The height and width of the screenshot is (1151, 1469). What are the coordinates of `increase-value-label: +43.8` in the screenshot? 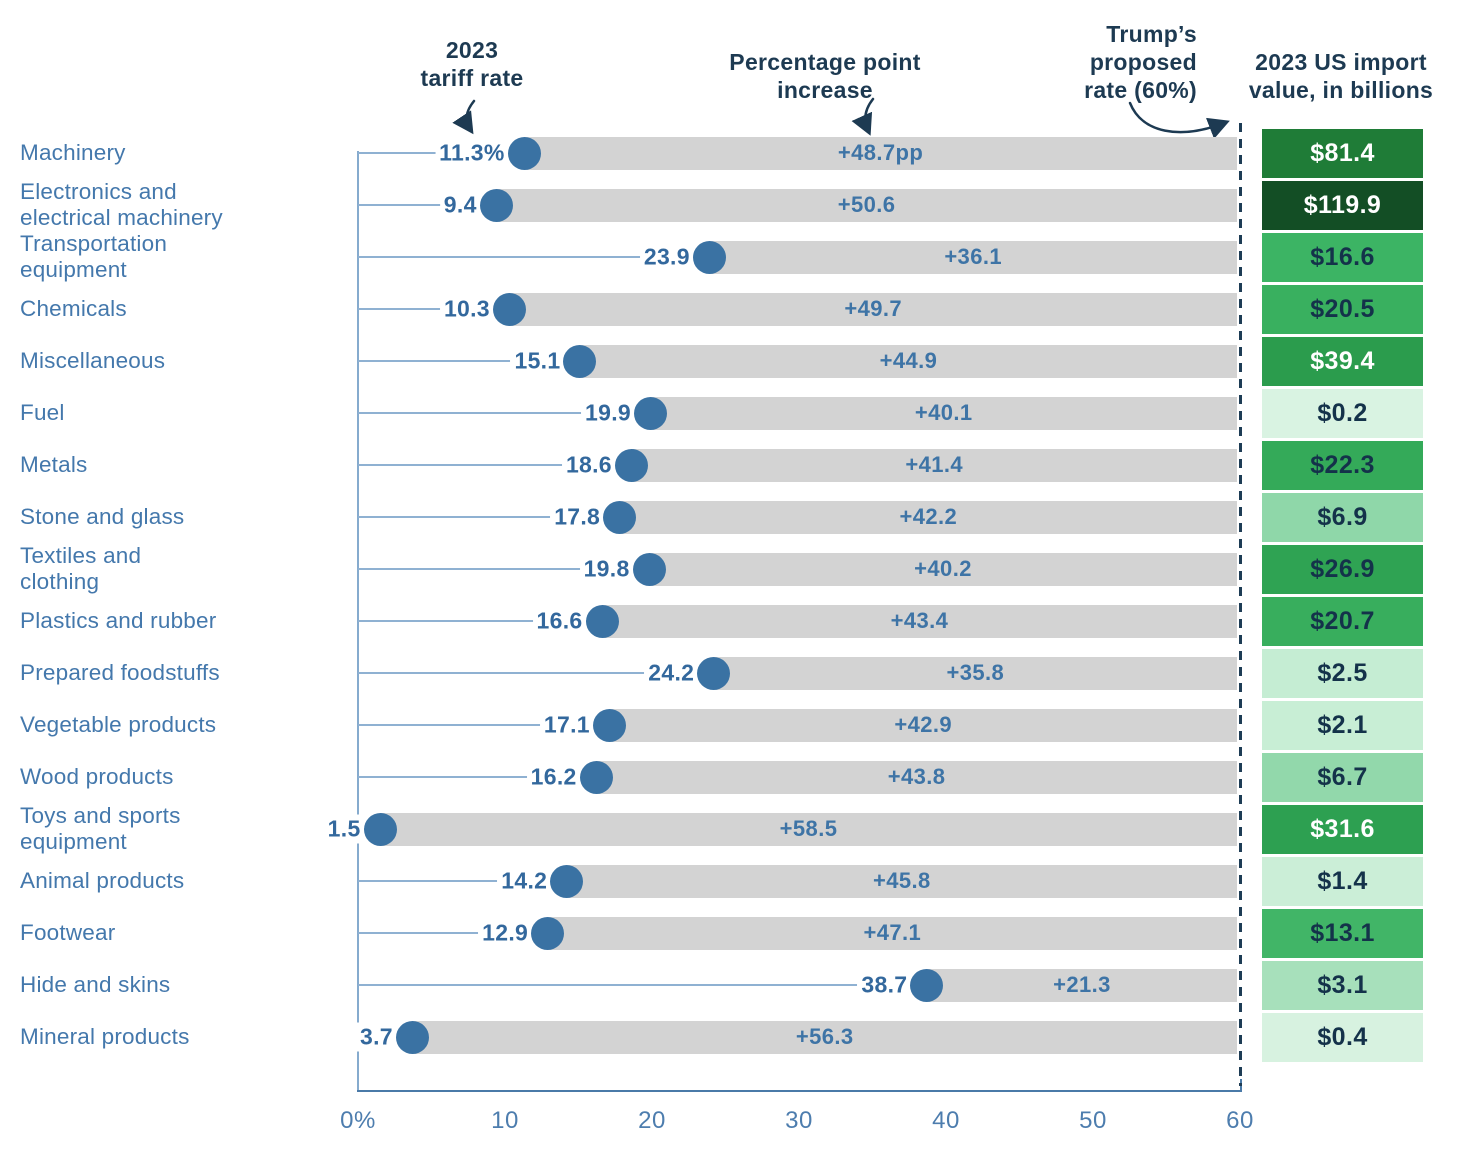 It's located at (916, 776).